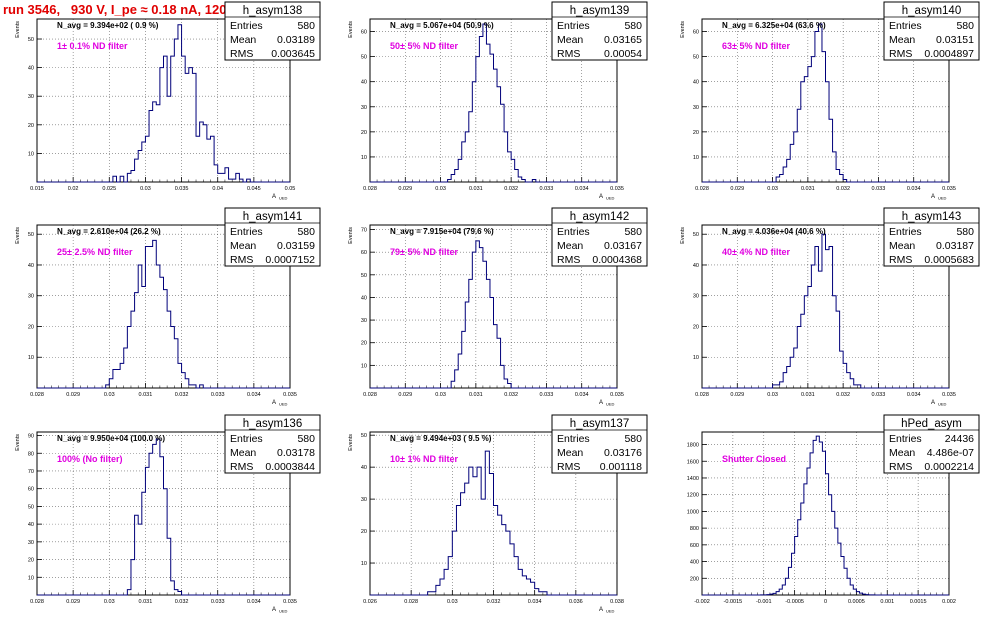 The height and width of the screenshot is (622, 996). I want to click on stats-title: h_asym140, so click(931, 11).